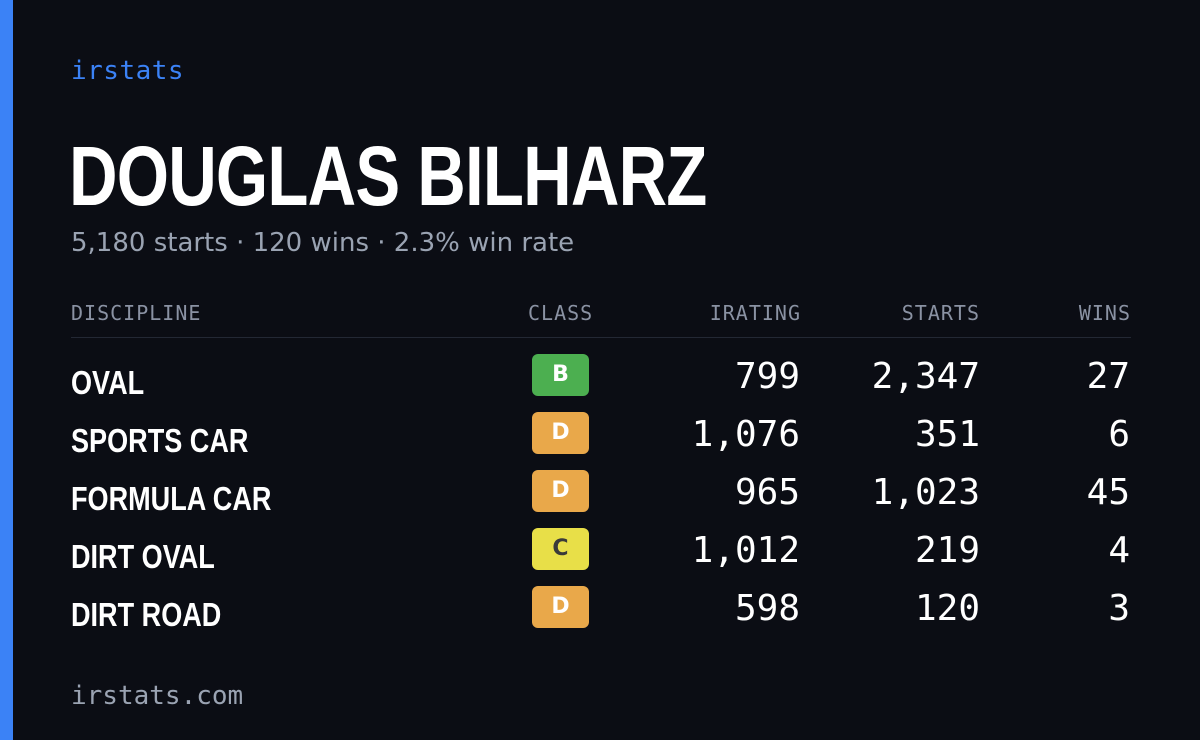  I want to click on discipline-name: OVAL, so click(108, 382).